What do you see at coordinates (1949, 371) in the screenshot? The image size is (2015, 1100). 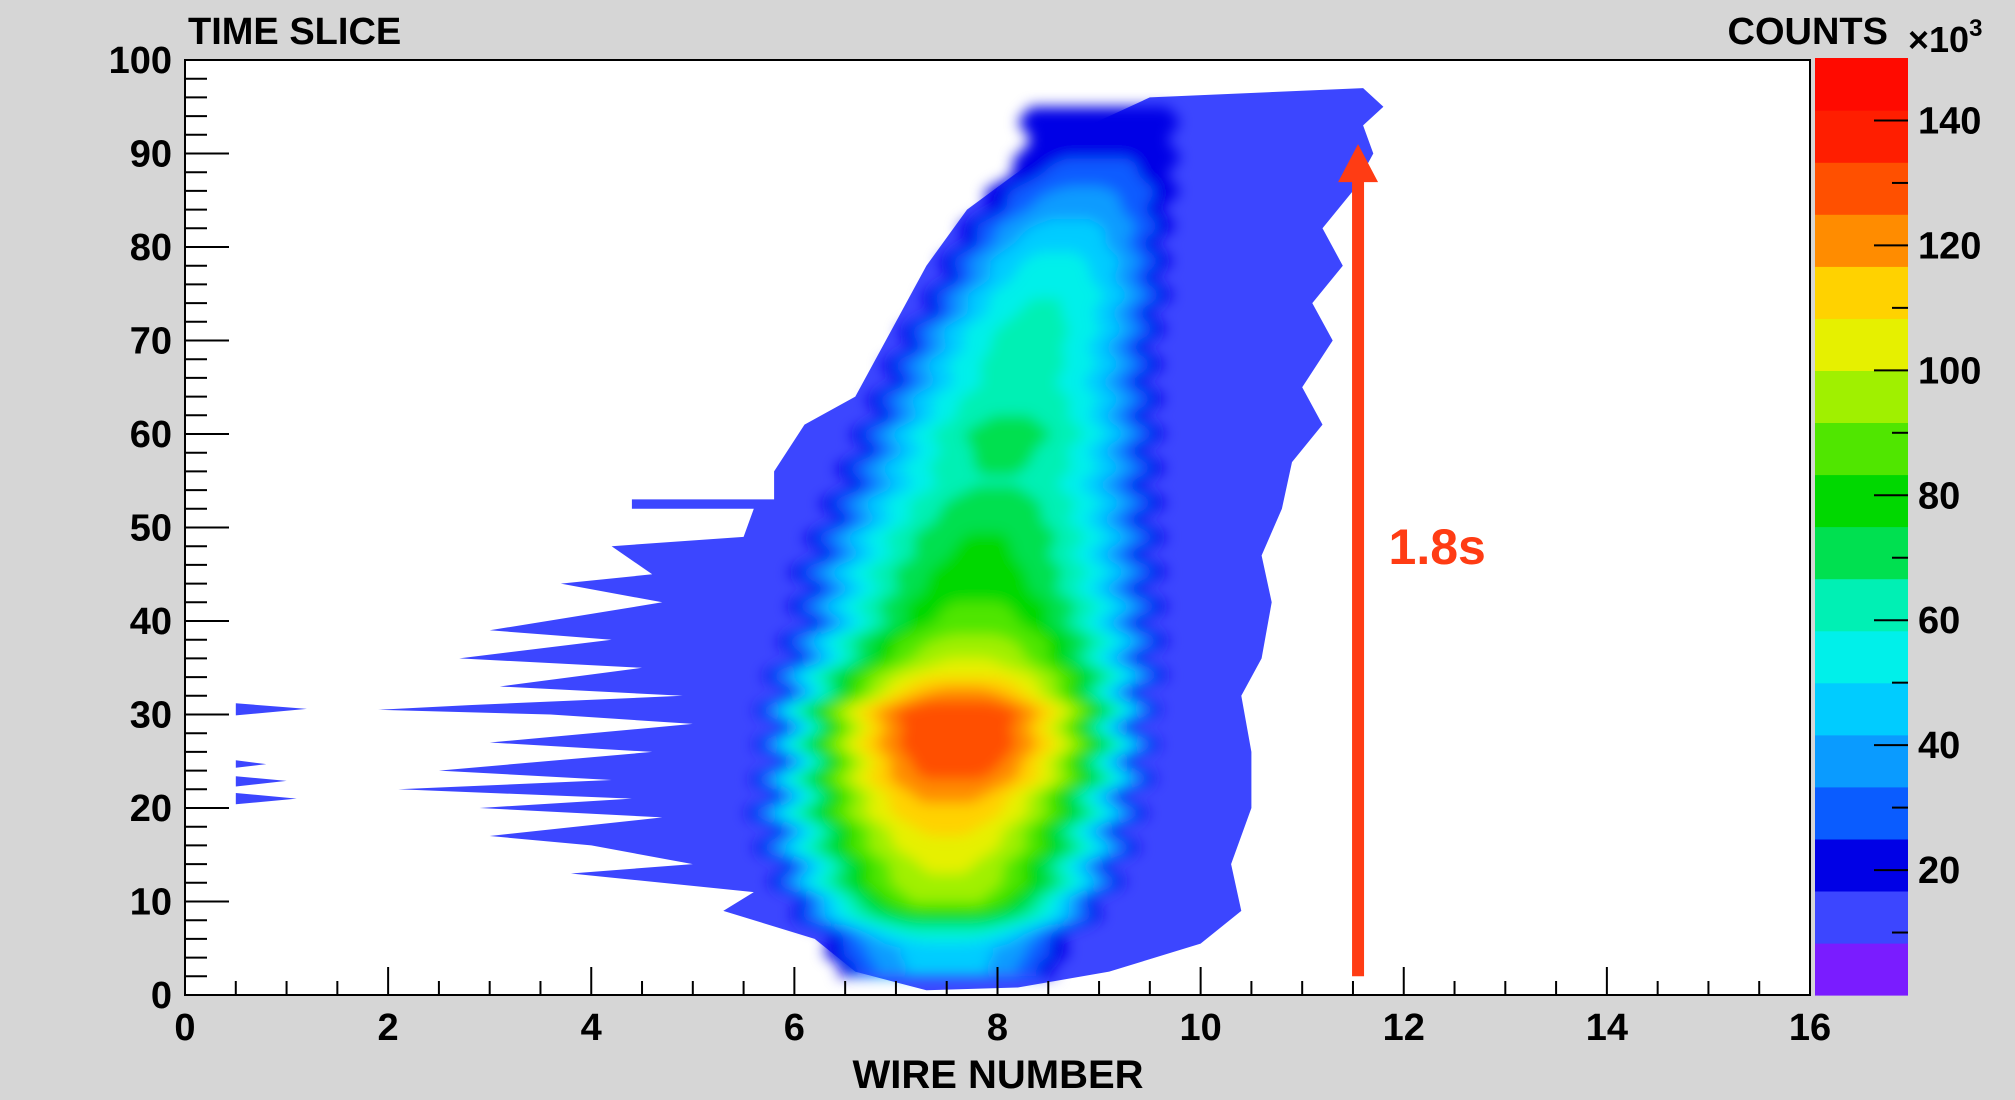 I see `color-scale-tick-label: 100` at bounding box center [1949, 371].